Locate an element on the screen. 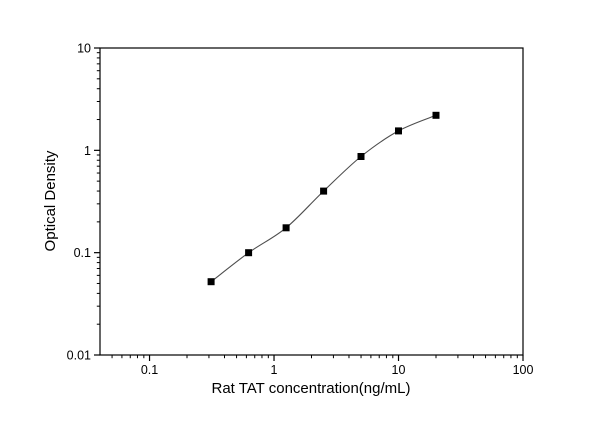 The image size is (608, 429). x-axis-title: Rat TAT concentration(ng/mL) is located at coordinates (311, 388).